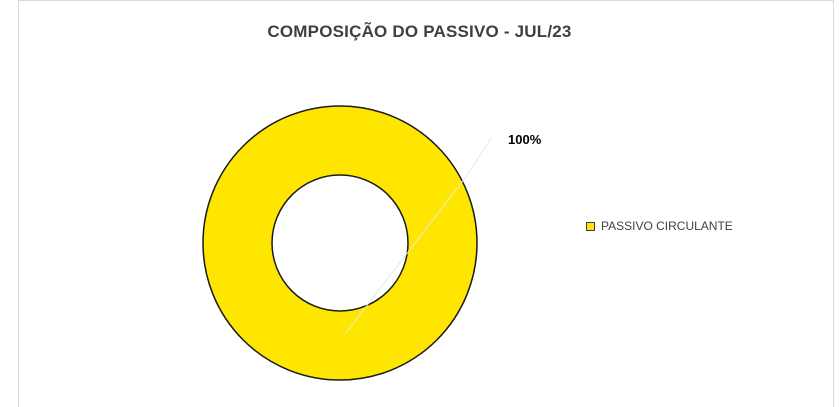 This screenshot has width=839, height=407. What do you see at coordinates (667, 226) in the screenshot?
I see `legend-label: PASSIVO CIRCULANTE` at bounding box center [667, 226].